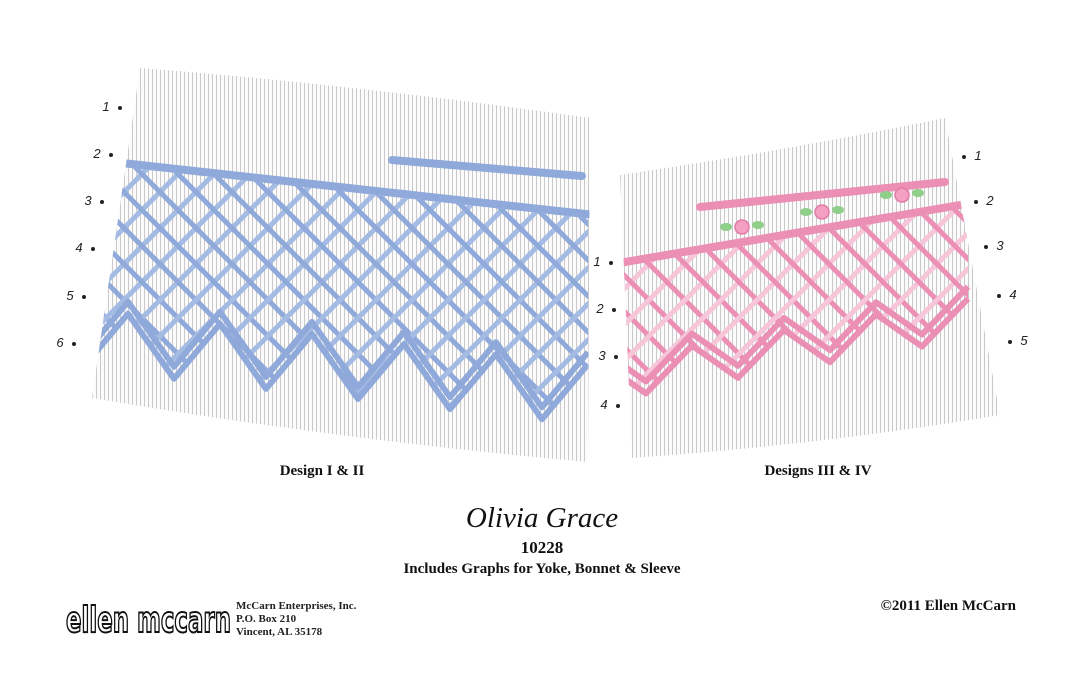  Describe the element at coordinates (148, 620) in the screenshot. I see `logo: ellen mccarn` at that location.